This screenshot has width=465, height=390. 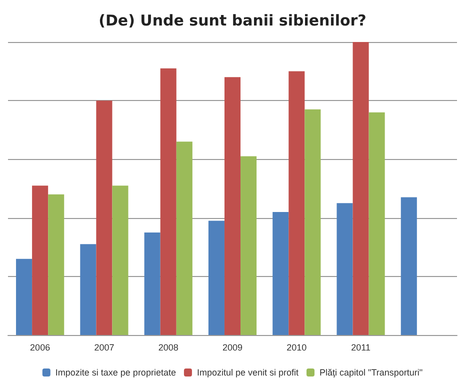 I want to click on legend-label: Impozitul pe venit si profit, so click(x=248, y=373).